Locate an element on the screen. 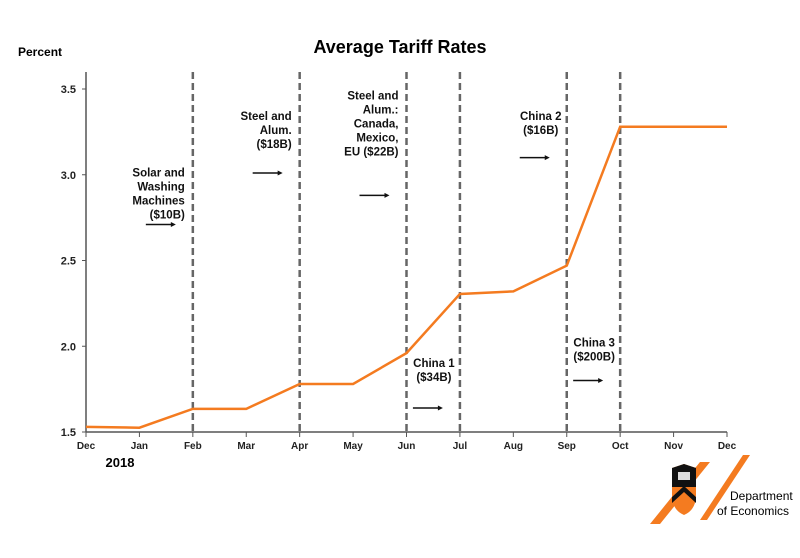 Image resolution: width=800 pixels, height=558 pixels. annotation-text: Alum. is located at coordinates (276, 131).